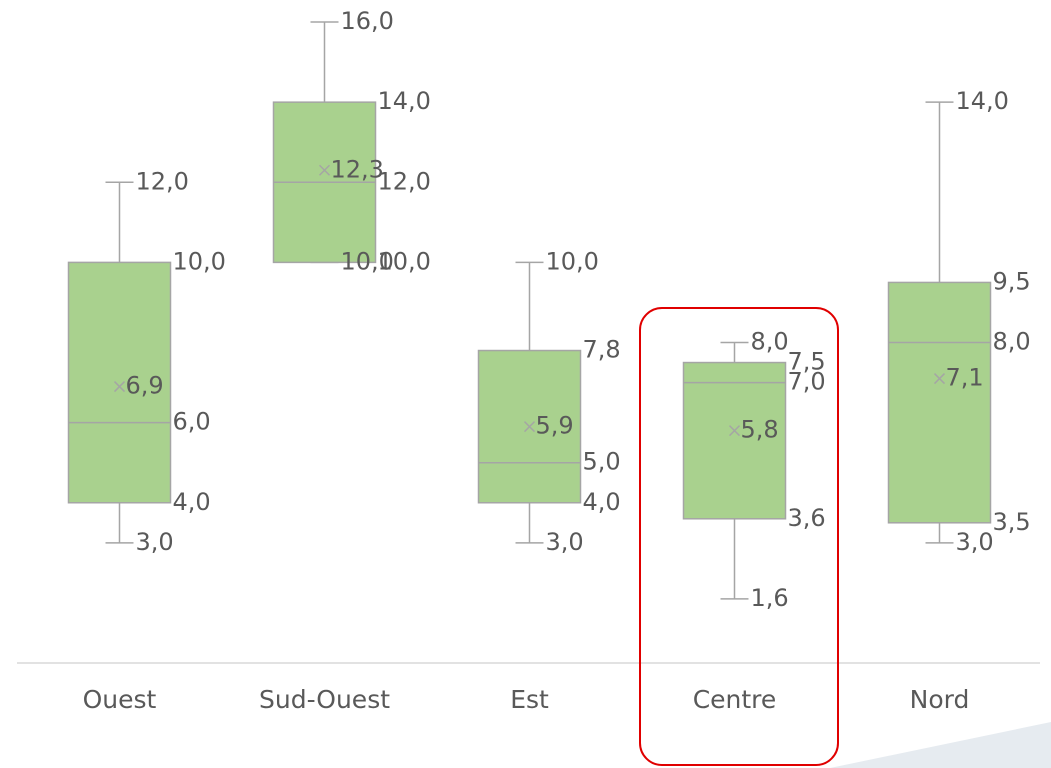 The width and height of the screenshot is (1051, 768). What do you see at coordinates (1012, 281) in the screenshot?
I see `data-label: 9,5` at bounding box center [1012, 281].